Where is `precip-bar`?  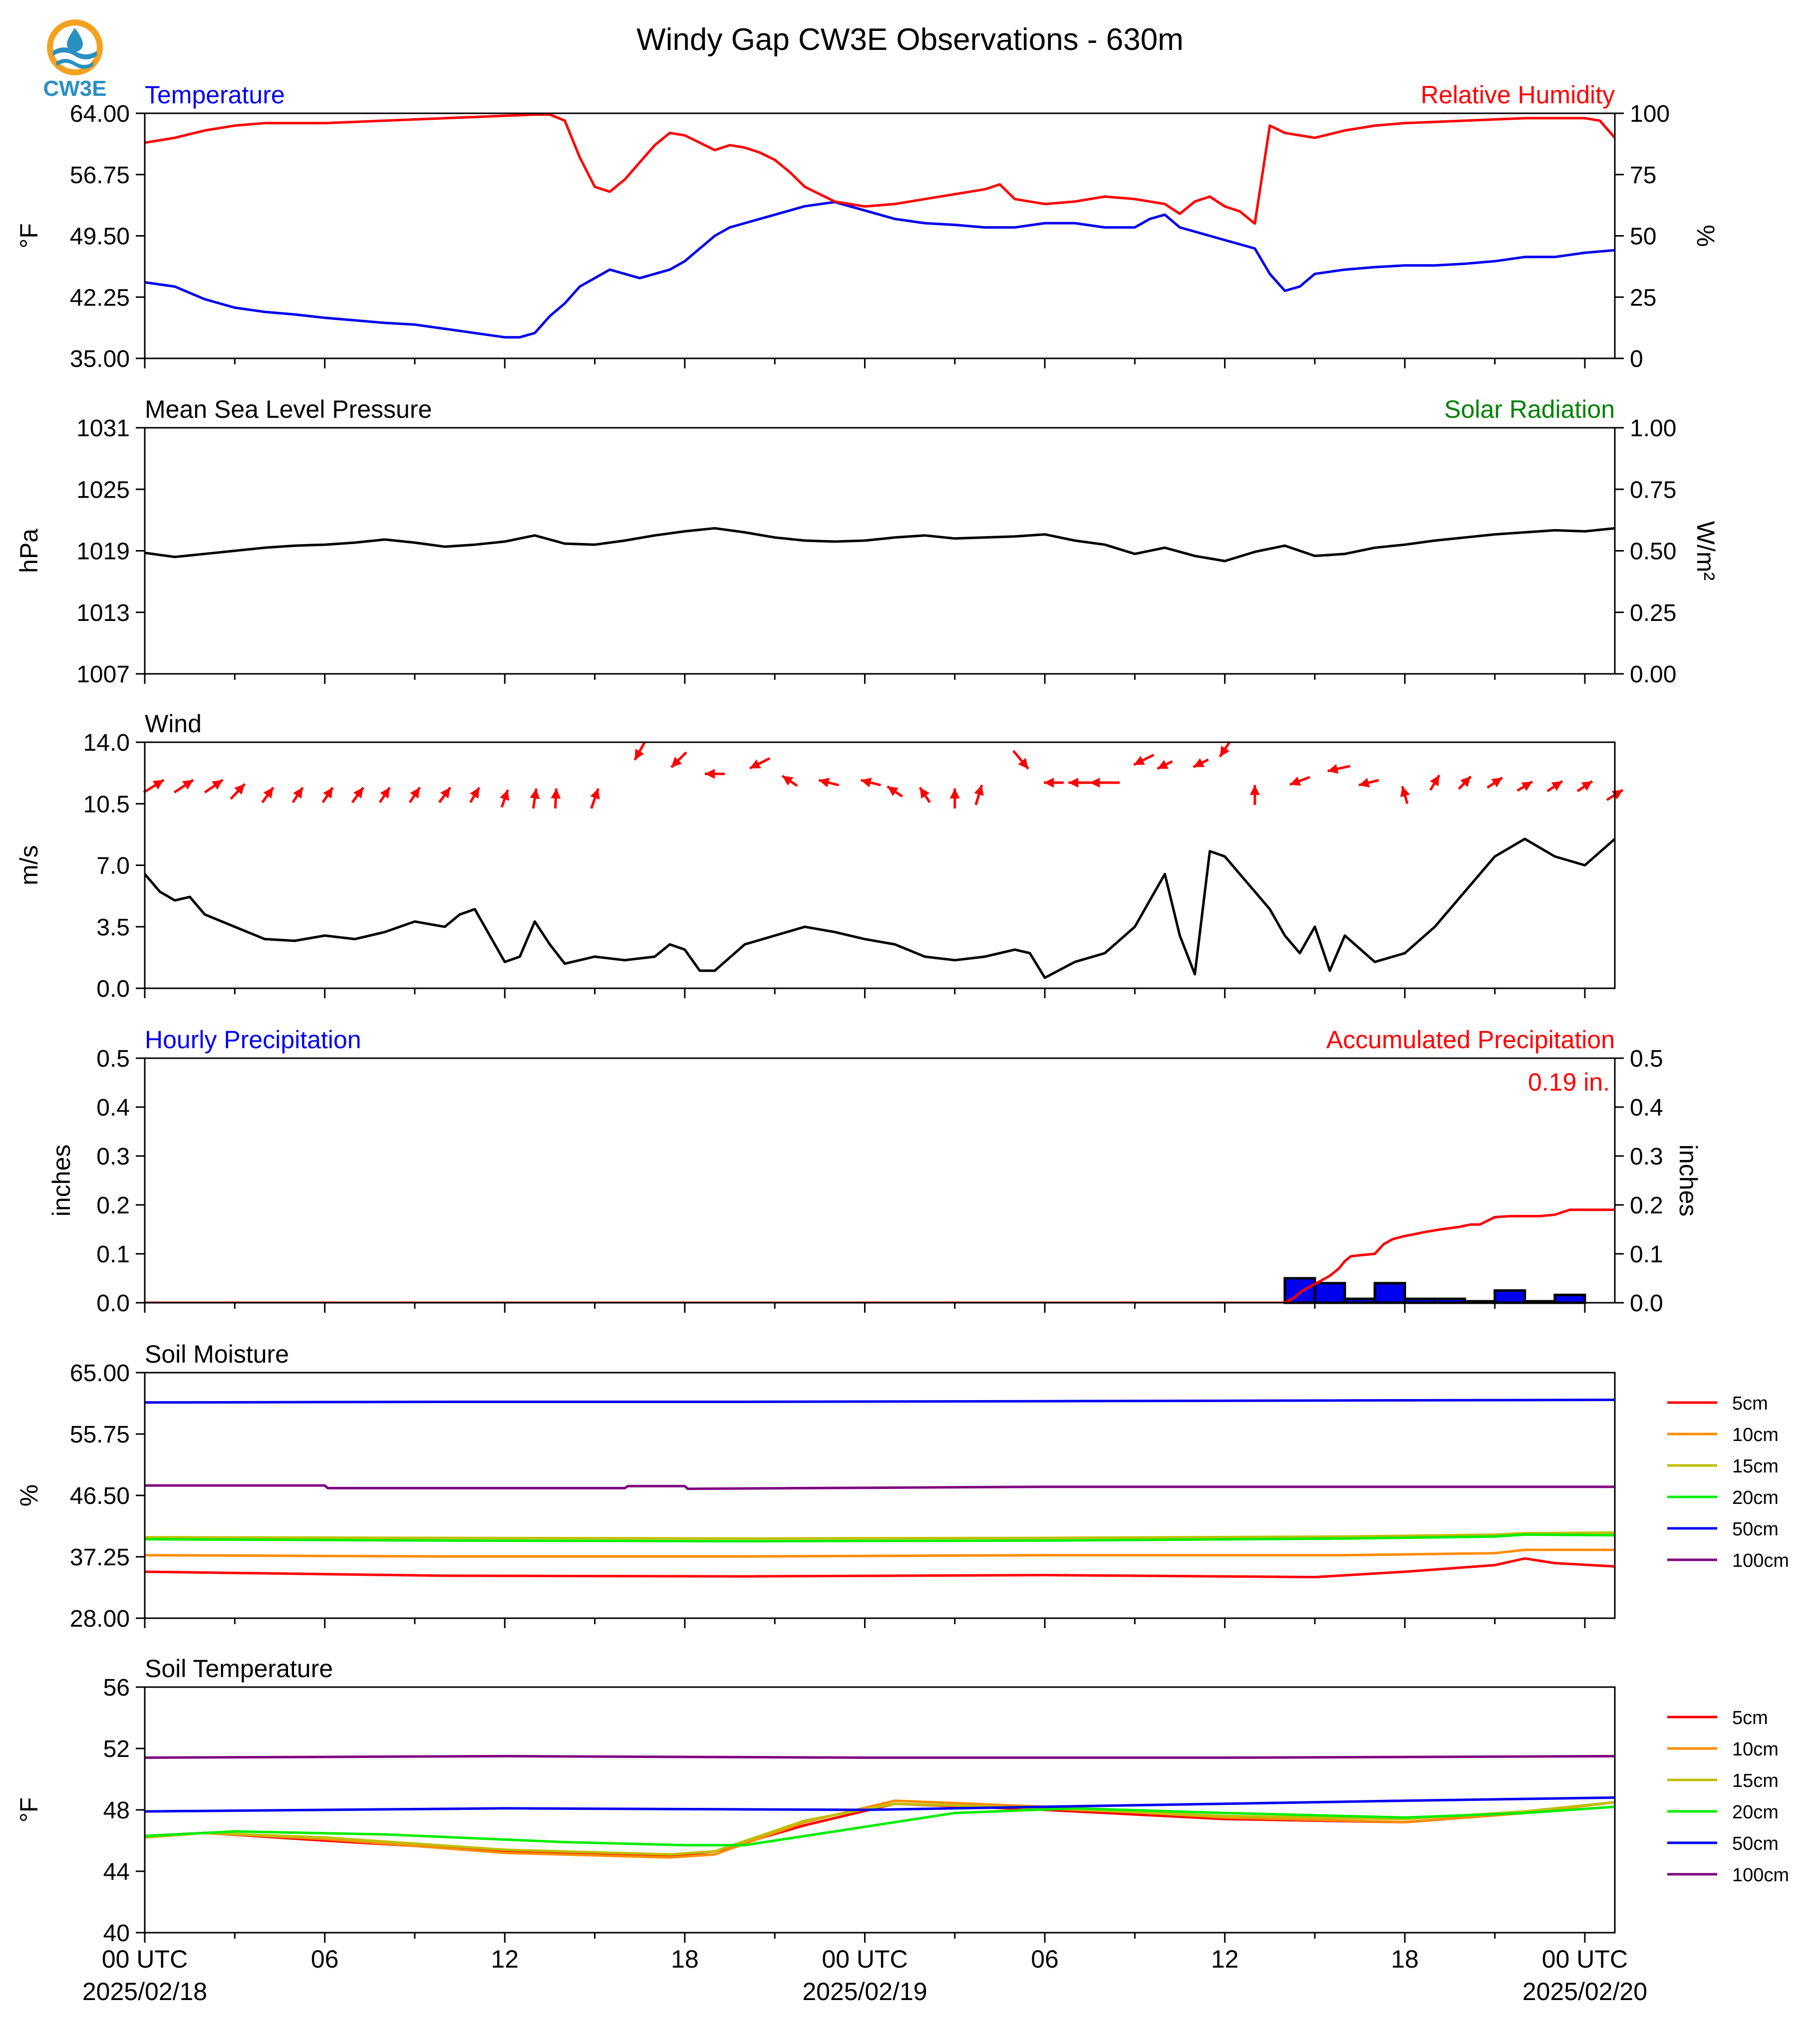
precip-bar is located at coordinates (1329, 1293).